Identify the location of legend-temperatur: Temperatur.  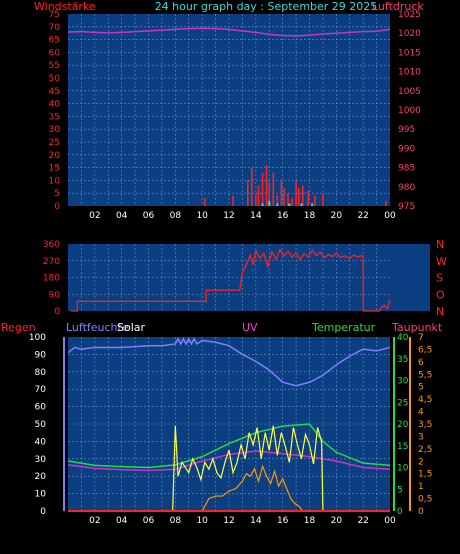
(343, 327).